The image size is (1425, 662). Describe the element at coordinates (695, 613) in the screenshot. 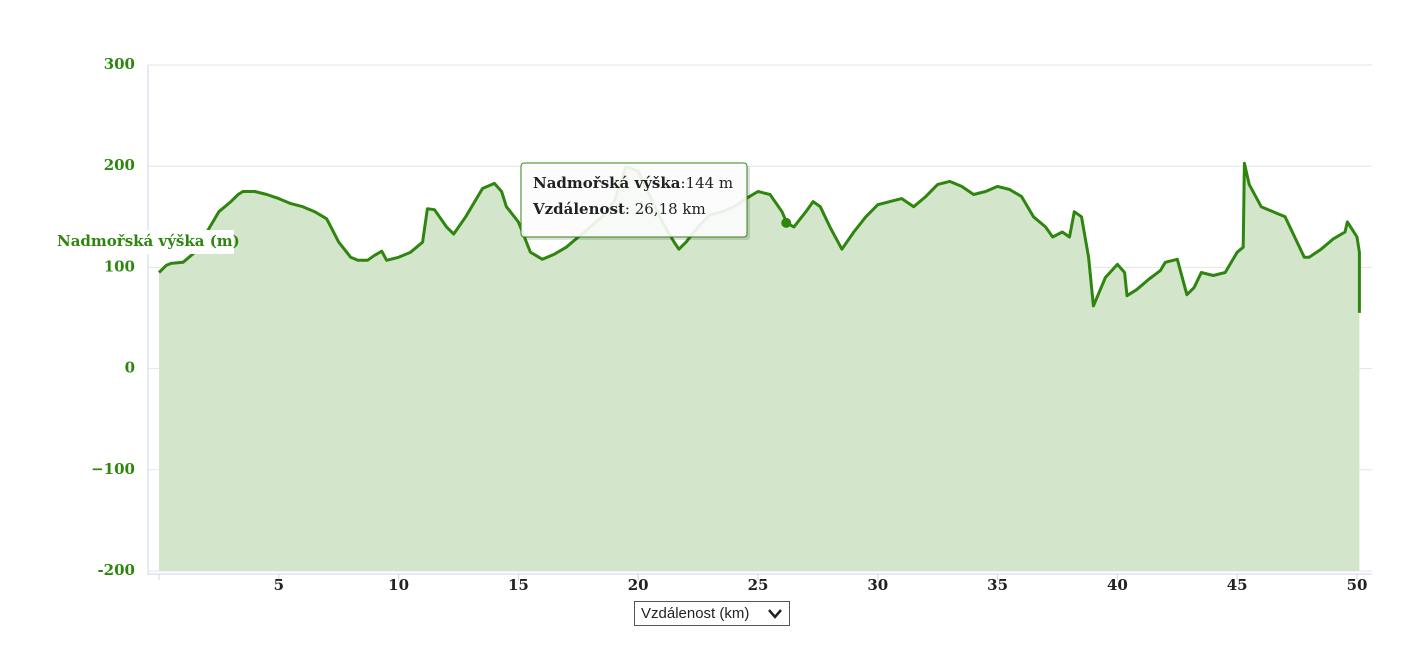

I see `selector-label: Vzdálenost (km)` at that location.